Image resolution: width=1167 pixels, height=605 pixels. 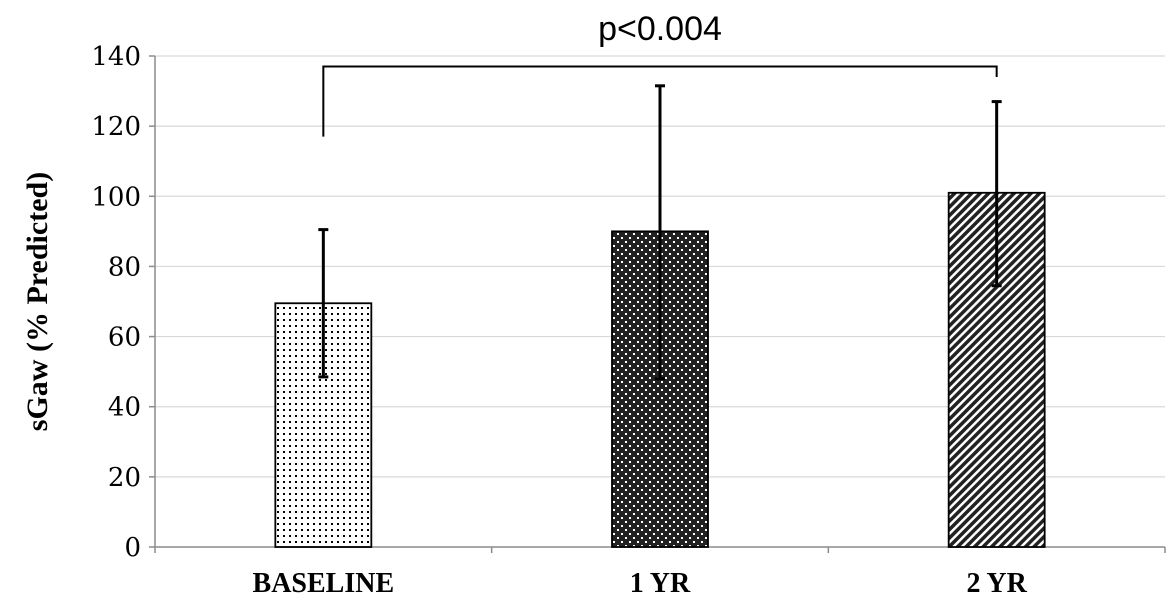 What do you see at coordinates (324, 583) in the screenshot?
I see `x-category-label: BASELINE` at bounding box center [324, 583].